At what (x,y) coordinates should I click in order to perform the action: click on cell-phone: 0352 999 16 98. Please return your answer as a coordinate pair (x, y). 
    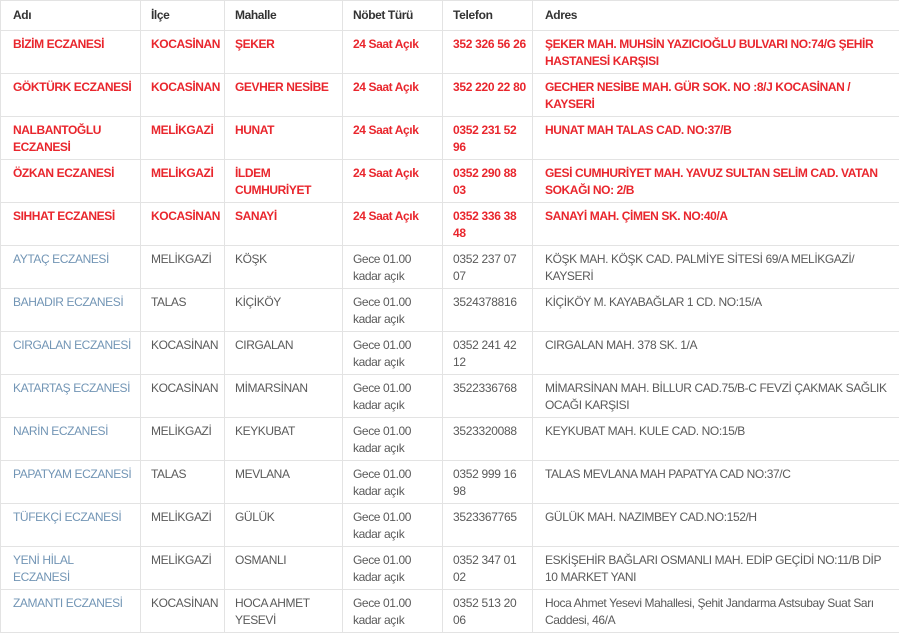
    Looking at the image, I should click on (488, 482).